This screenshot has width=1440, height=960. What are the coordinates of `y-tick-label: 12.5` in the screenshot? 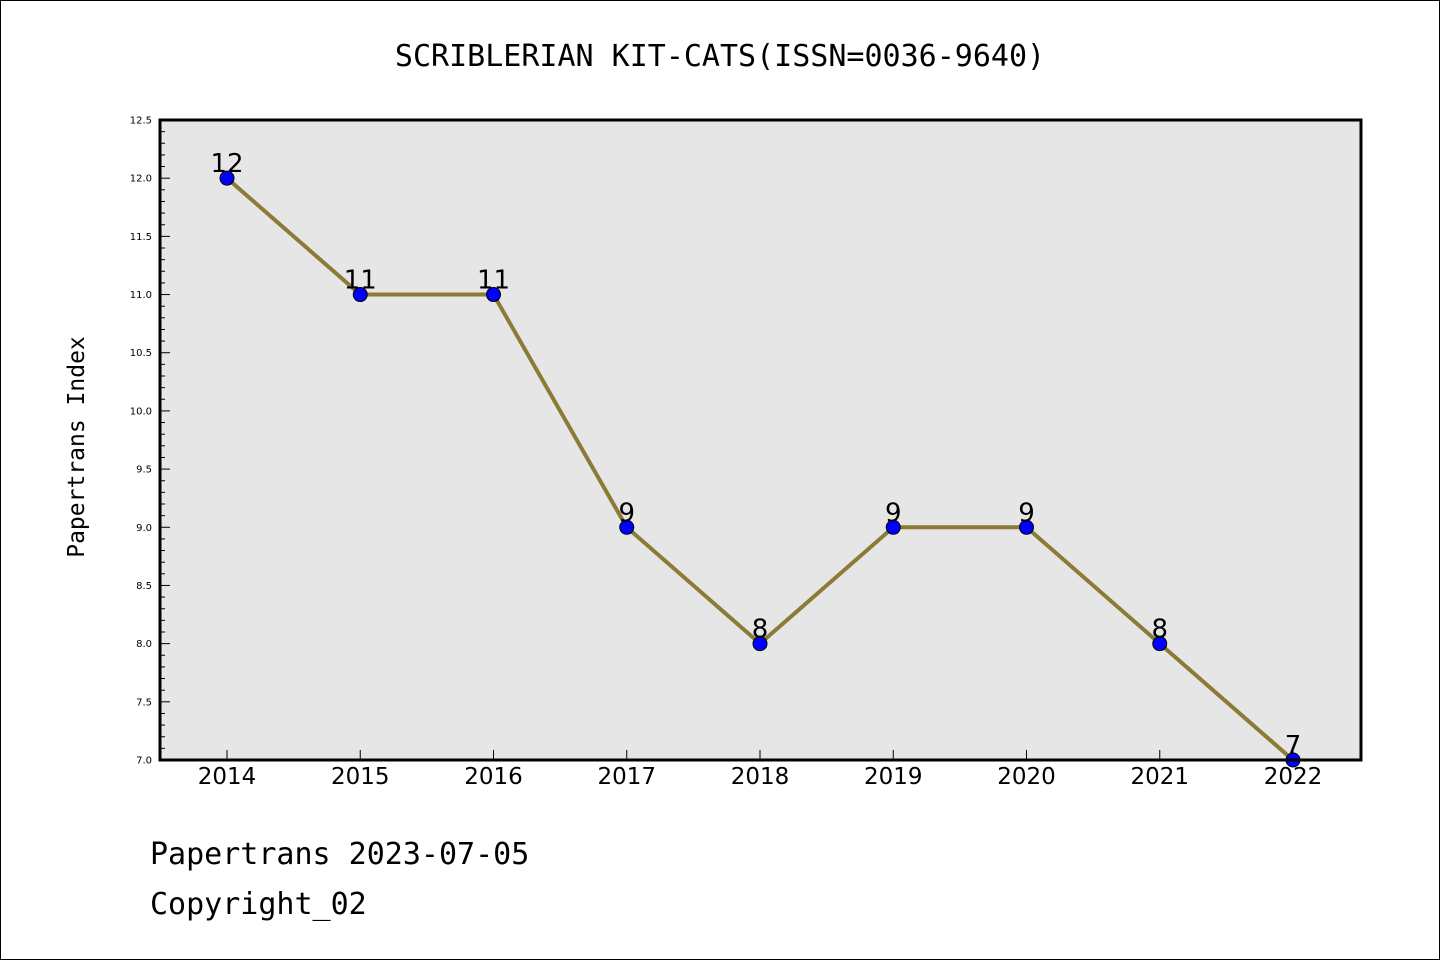 It's located at (141, 121).